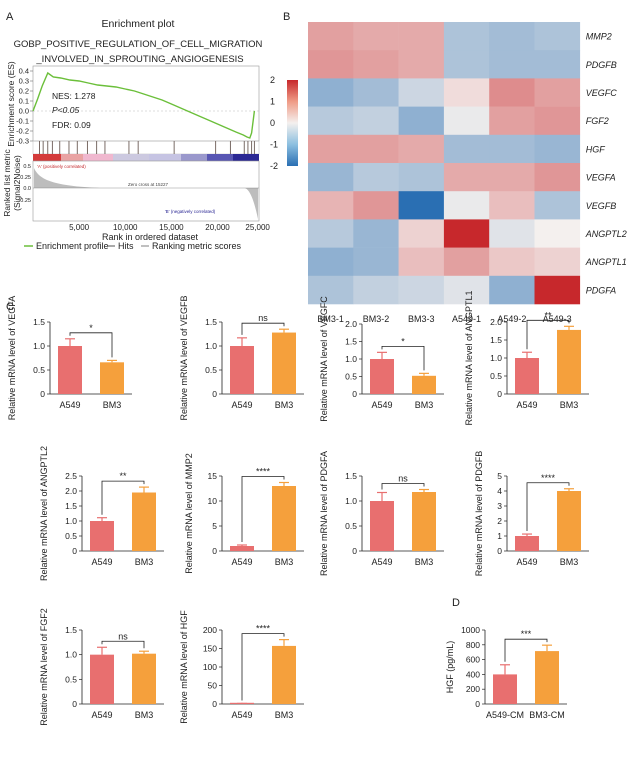  I want to click on rank-x-tick-label: 25,000, so click(257, 227).